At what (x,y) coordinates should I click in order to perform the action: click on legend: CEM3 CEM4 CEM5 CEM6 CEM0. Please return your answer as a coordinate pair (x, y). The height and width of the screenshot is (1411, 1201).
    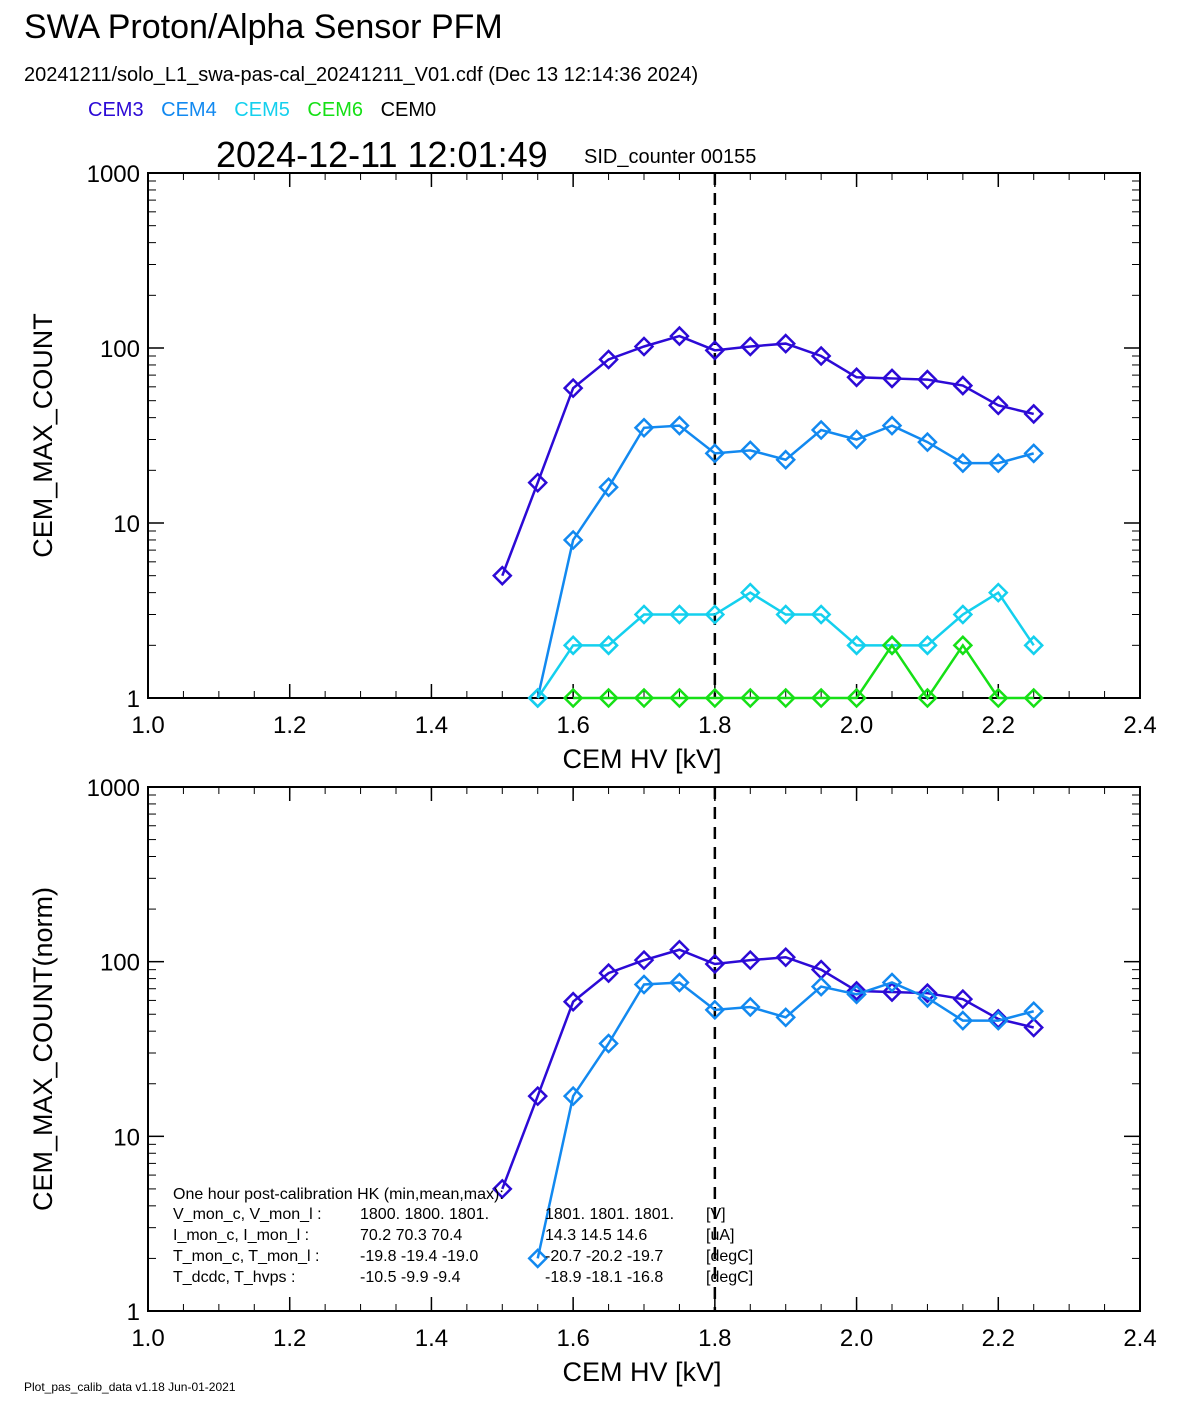
    Looking at the image, I should click on (268, 110).